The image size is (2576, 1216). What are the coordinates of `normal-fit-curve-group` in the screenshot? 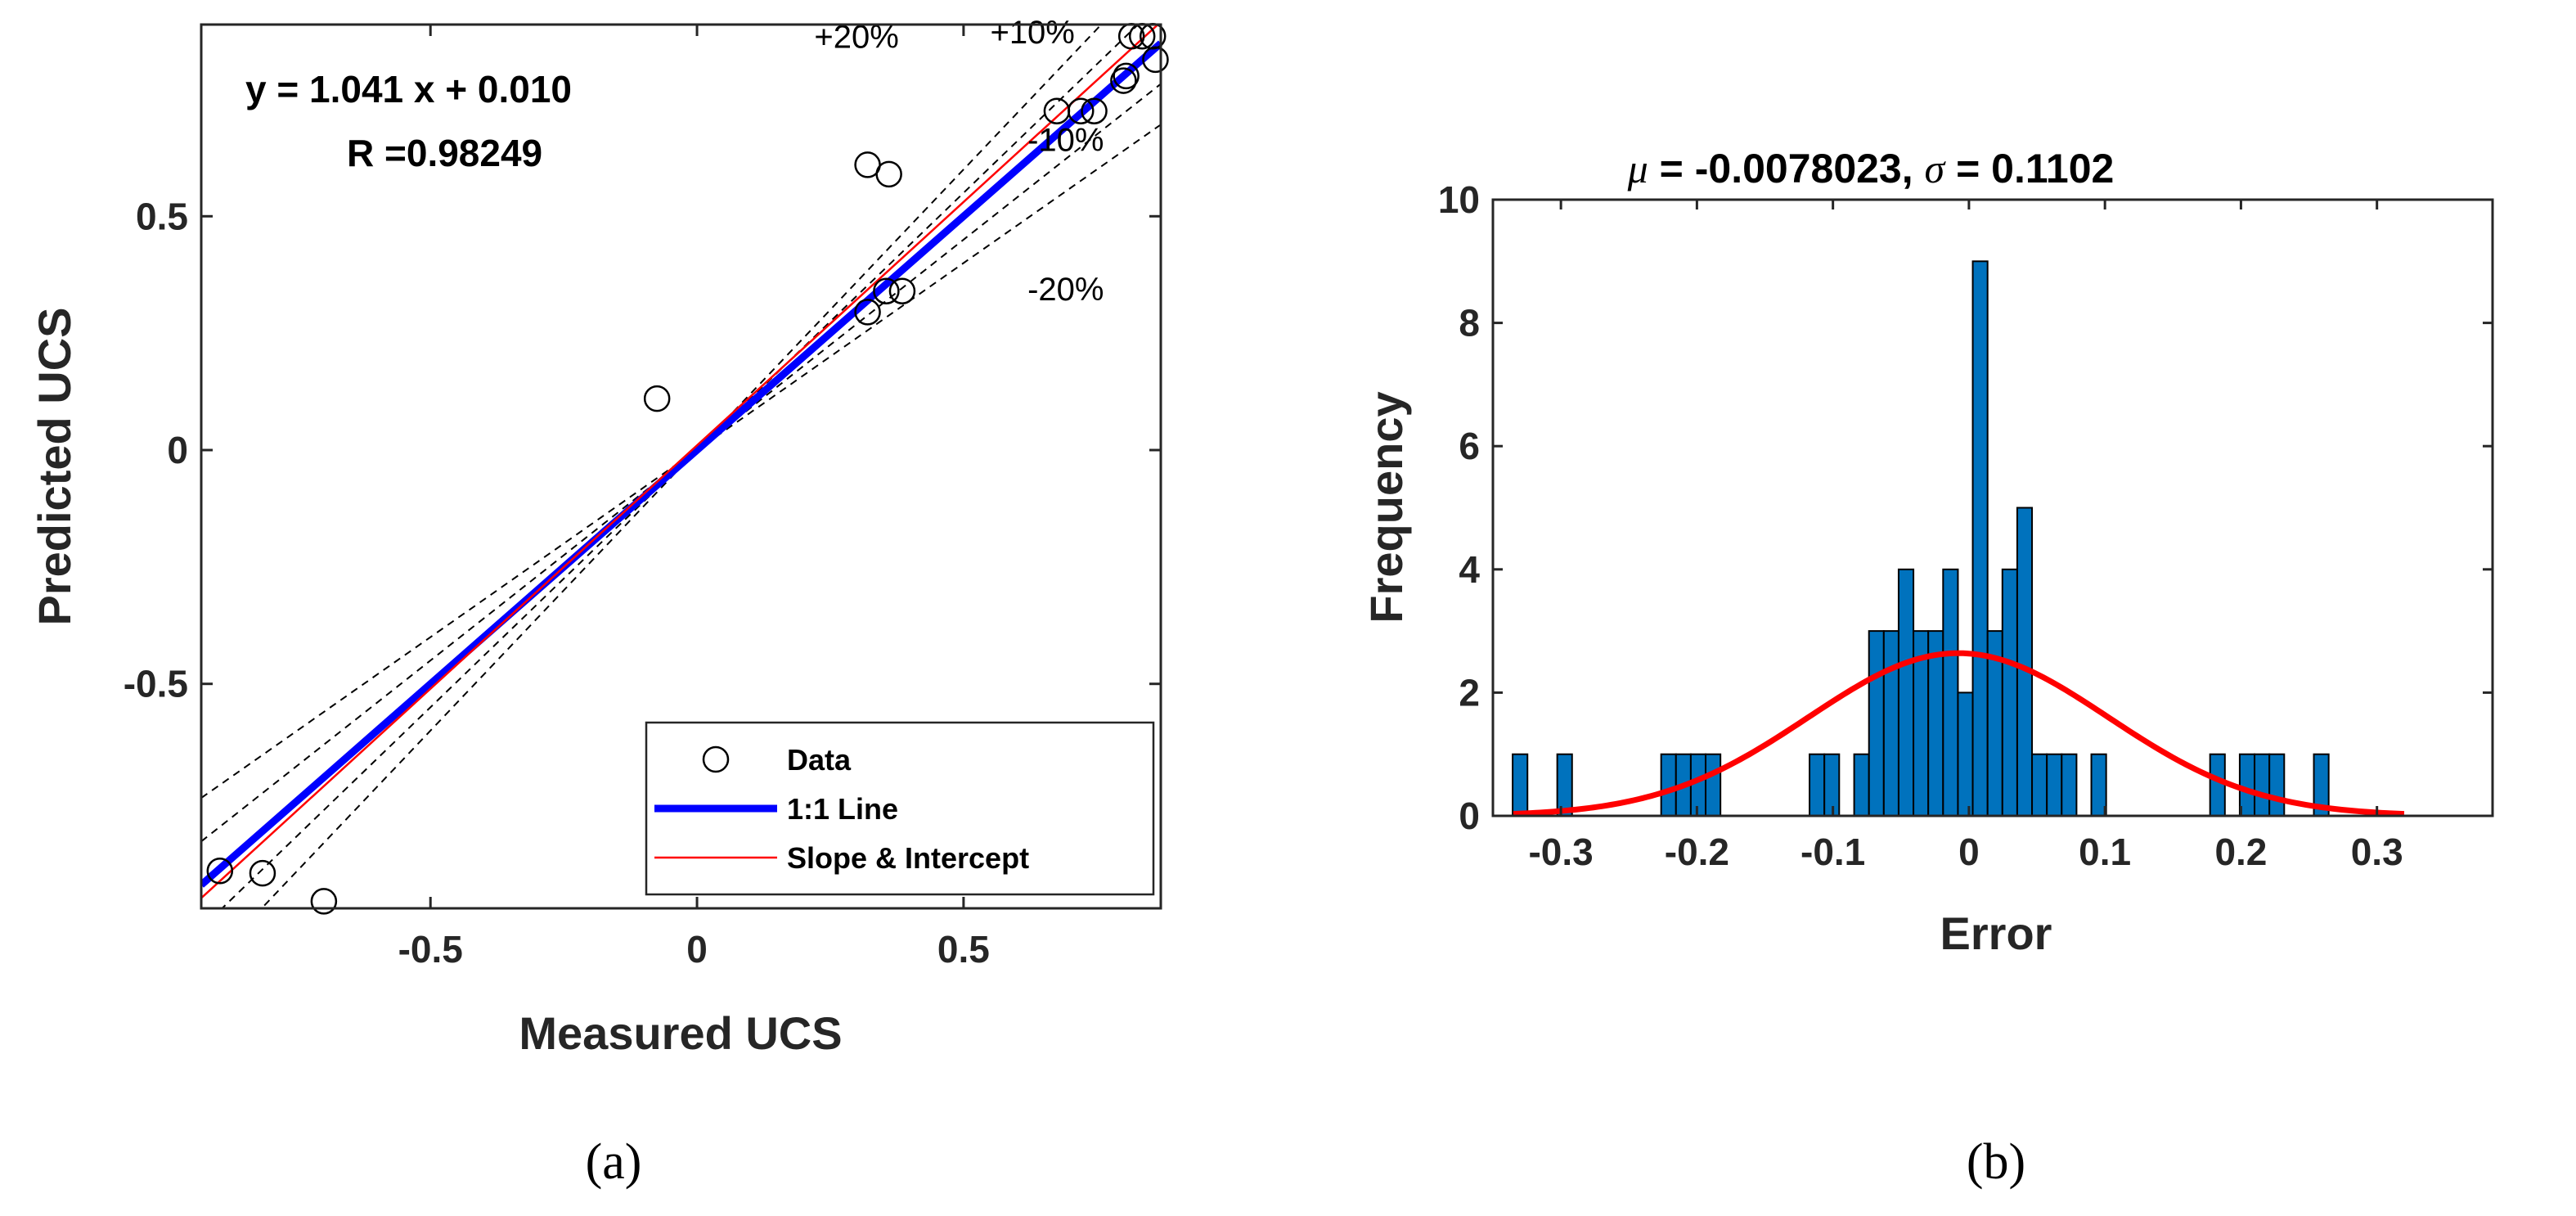 It's located at (1959, 733).